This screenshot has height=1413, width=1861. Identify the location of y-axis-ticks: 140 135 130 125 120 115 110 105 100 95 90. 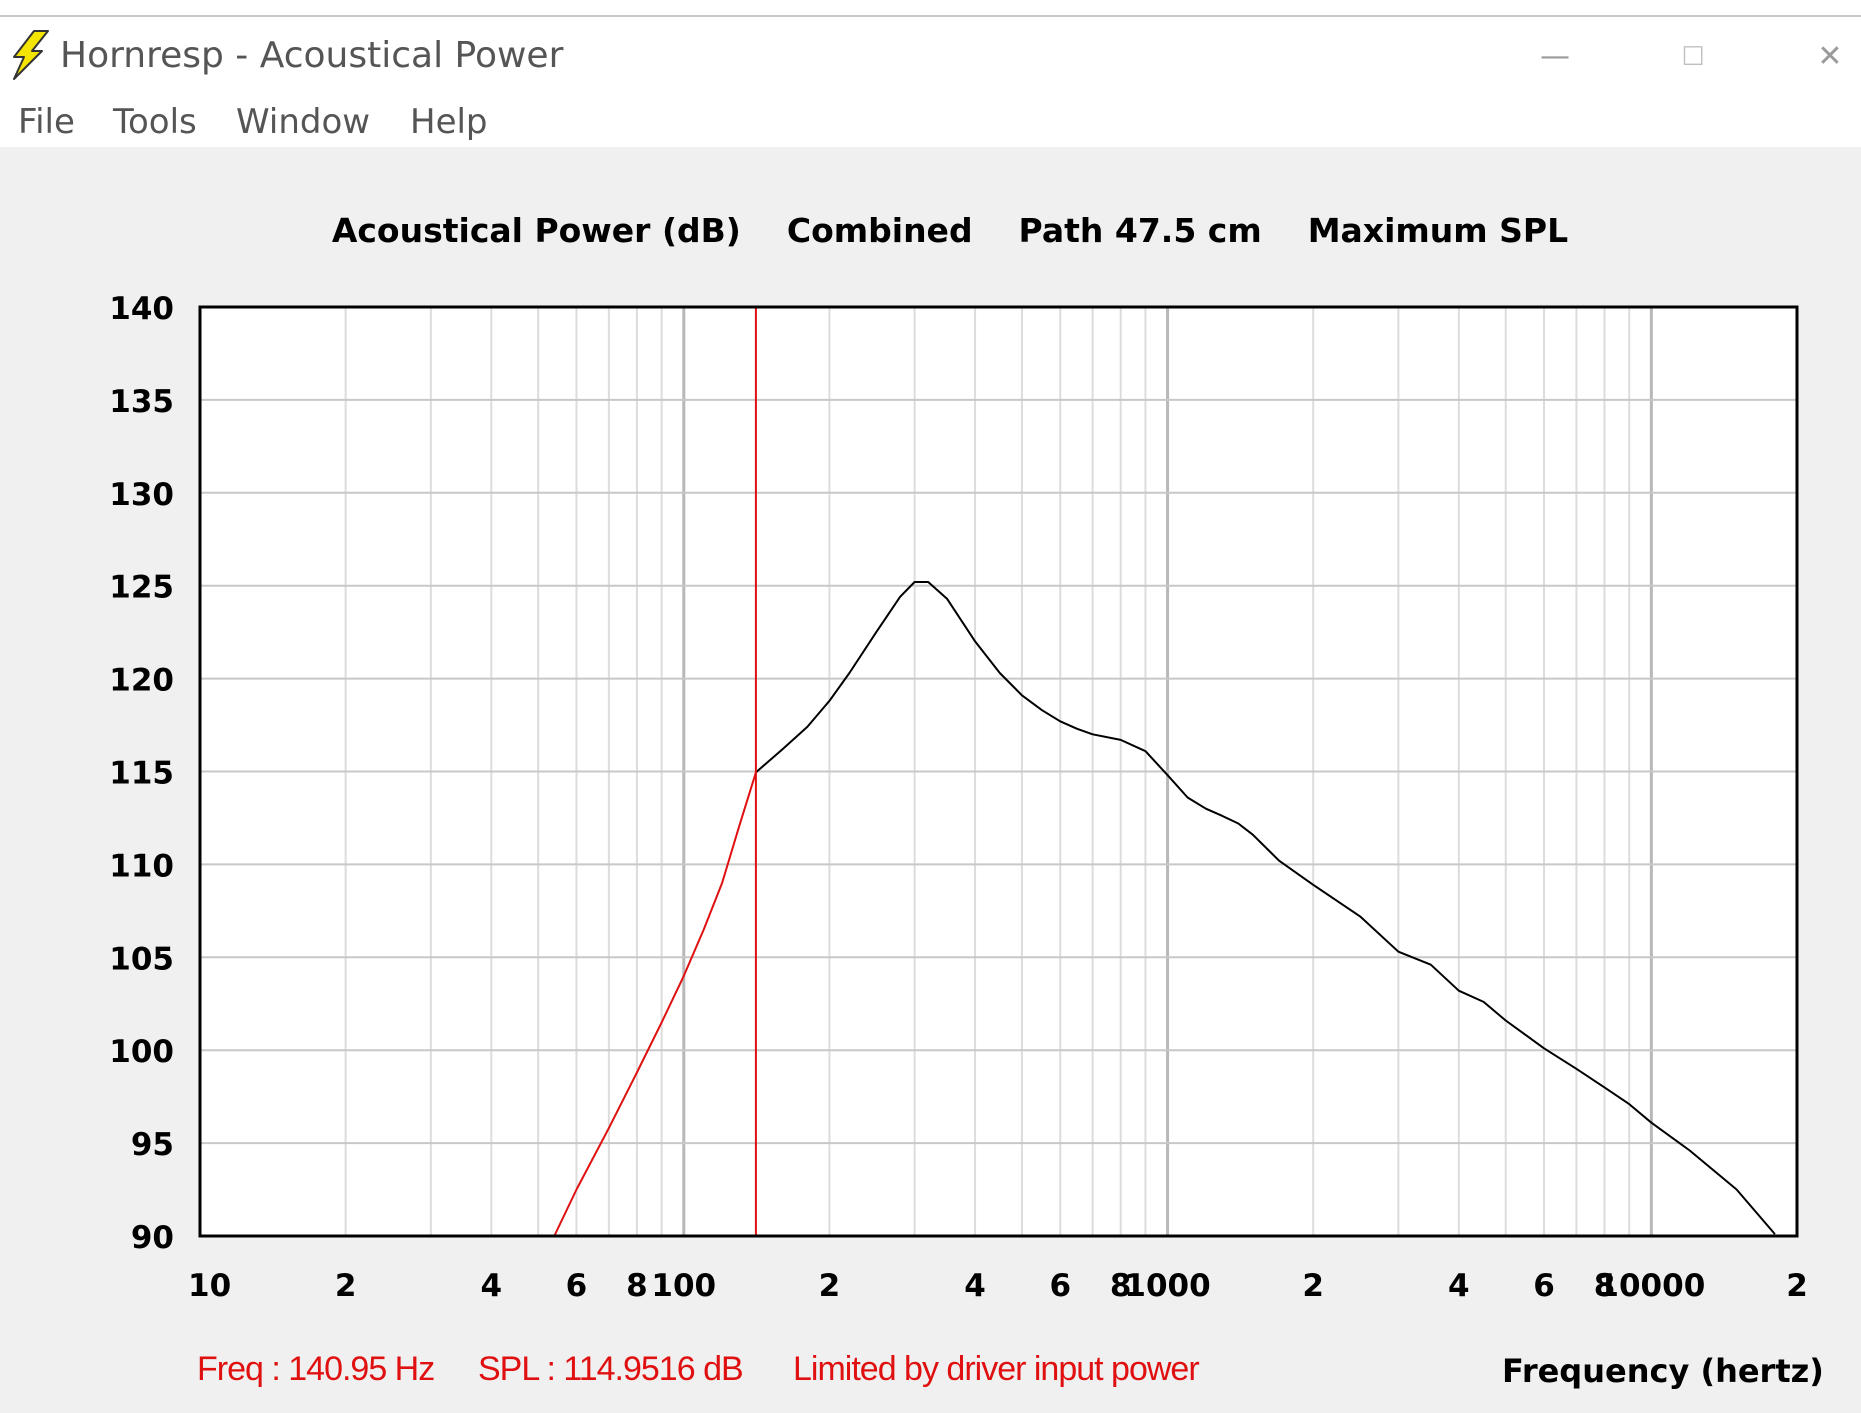
(141, 773).